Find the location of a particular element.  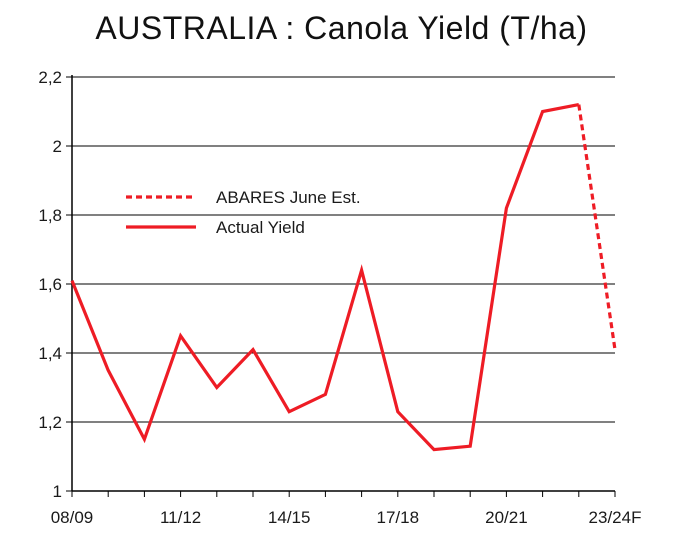

y-axis-tick-labels: 1 1,2 1,4 1,6 1,8 2 2,2 is located at coordinates (50, 284).